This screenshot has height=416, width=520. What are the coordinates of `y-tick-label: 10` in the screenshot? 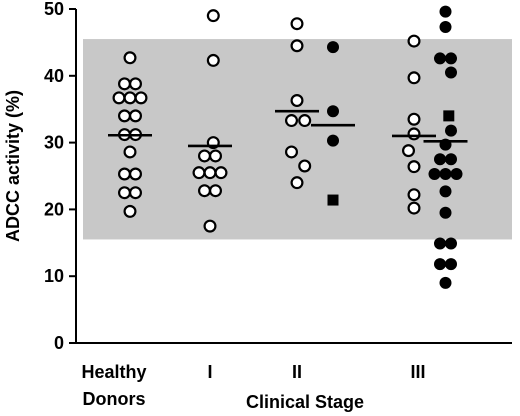 It's located at (54, 276).